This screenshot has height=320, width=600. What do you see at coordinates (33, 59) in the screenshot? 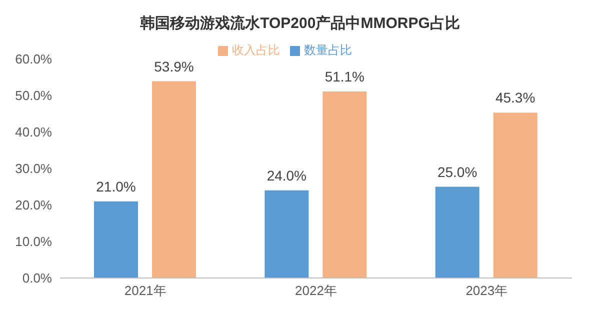
I see `y-tick-label: 60.0%` at bounding box center [33, 59].